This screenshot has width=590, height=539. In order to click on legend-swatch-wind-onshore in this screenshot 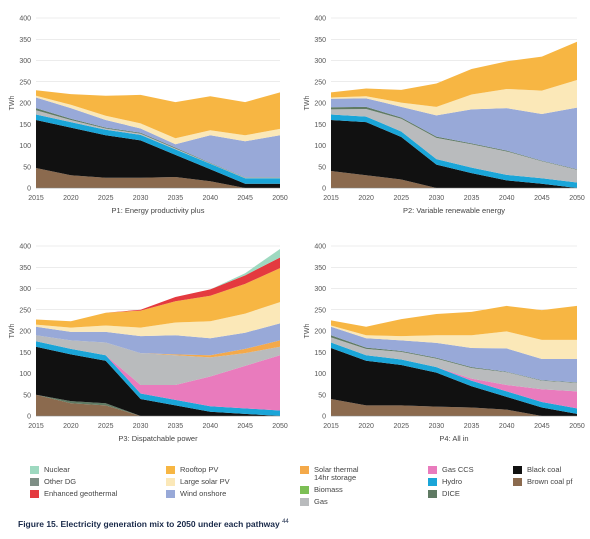, I will do `click(170, 494)`.